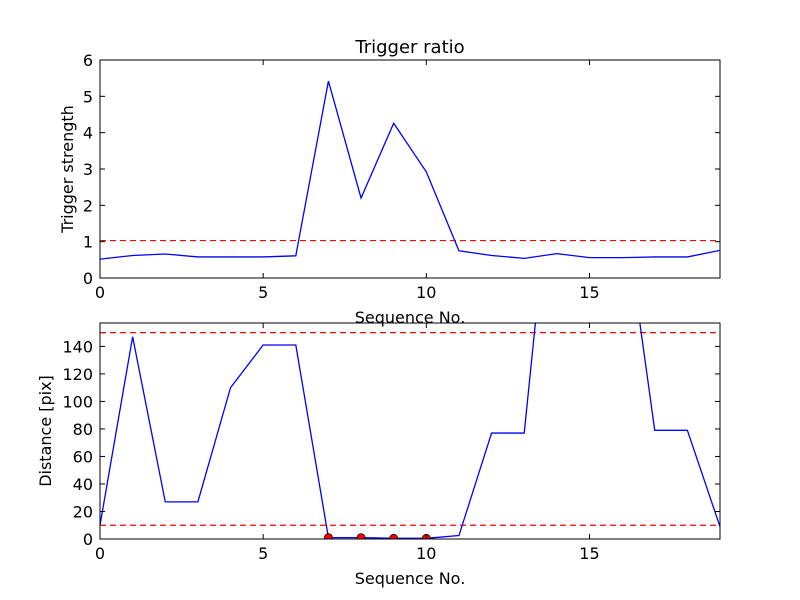  What do you see at coordinates (45, 431) in the screenshot?
I see `y-axis-label: Distance [pix]` at bounding box center [45, 431].